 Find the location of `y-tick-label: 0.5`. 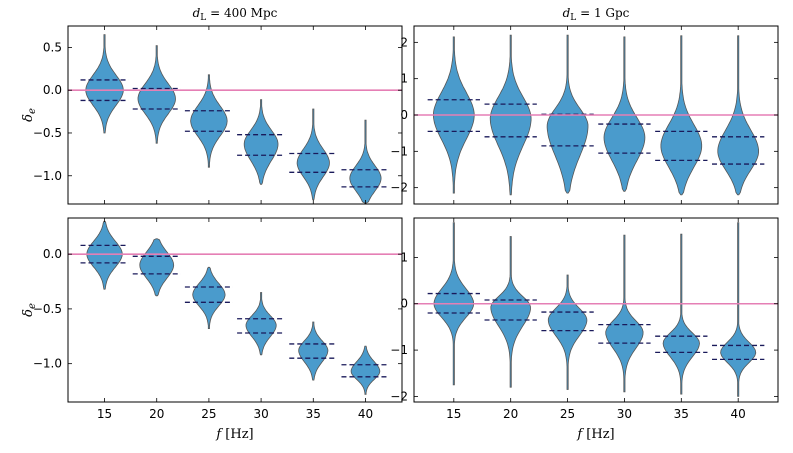

y-tick-label: 0.5 is located at coordinates (52, 47).